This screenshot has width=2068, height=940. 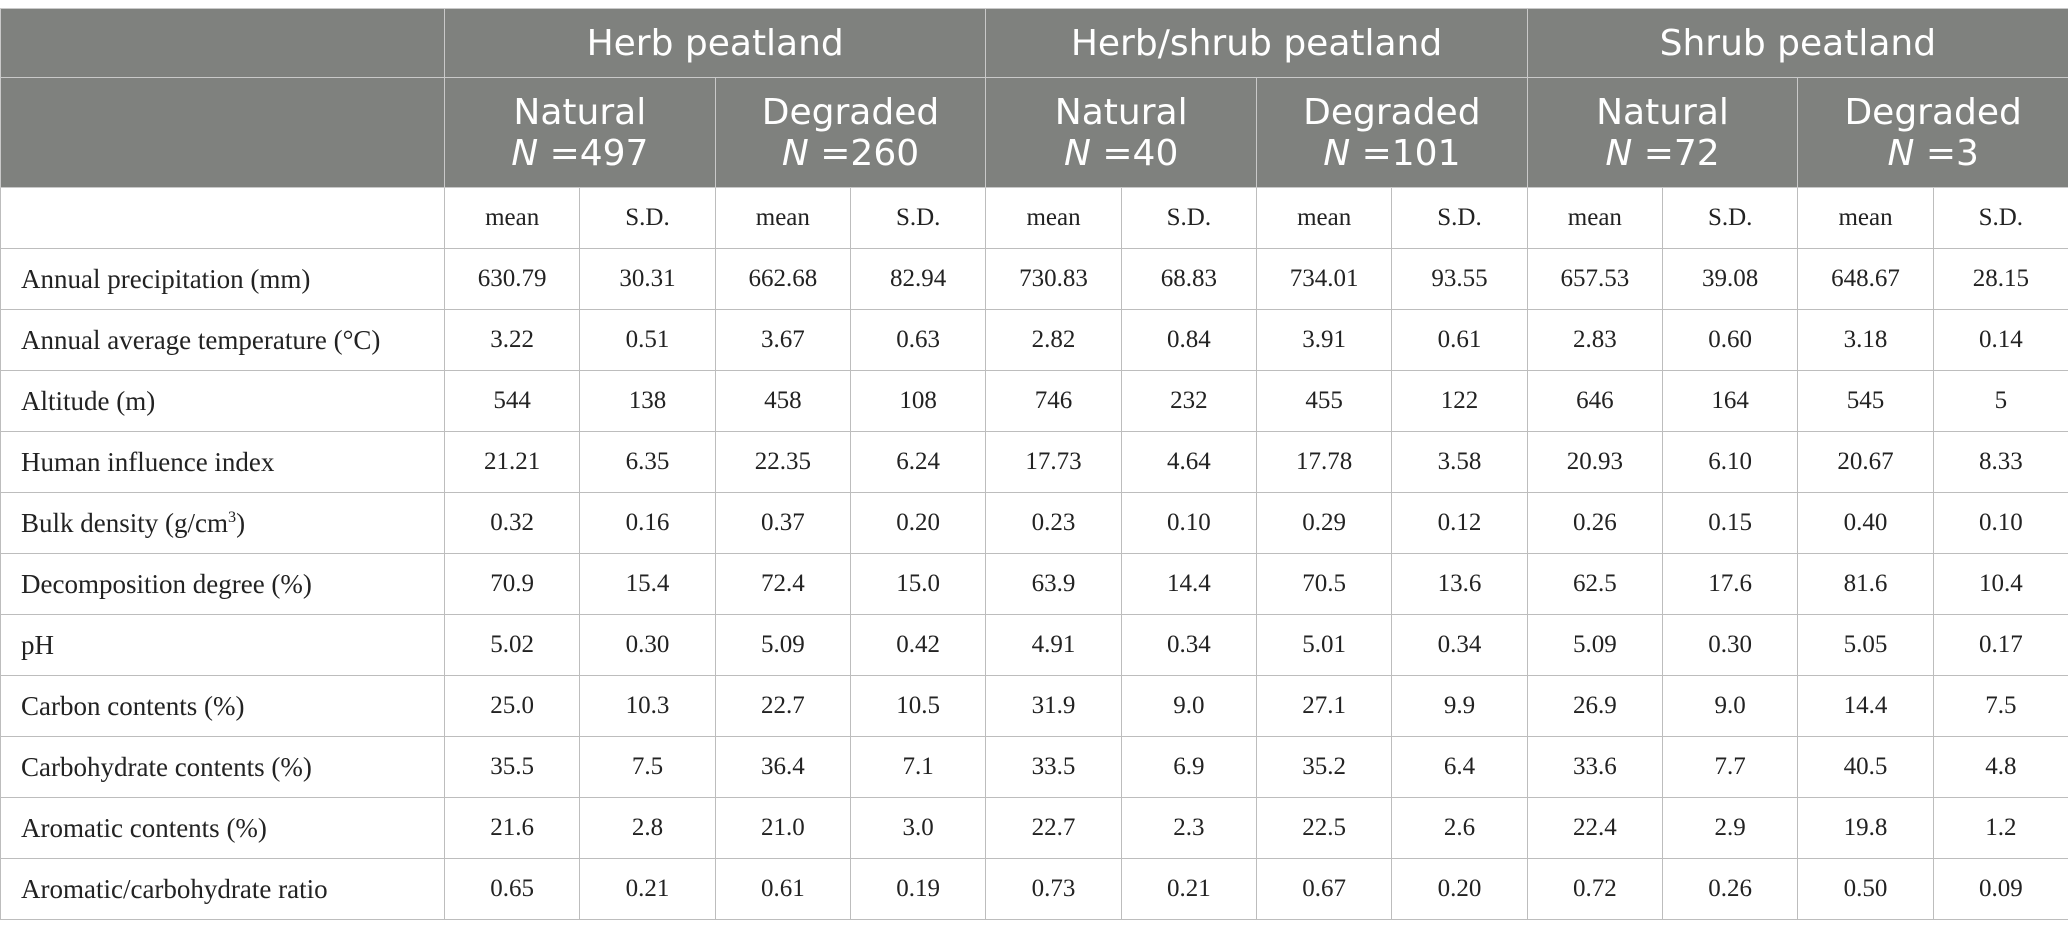 I want to click on row-label-suffix: ), so click(x=241, y=522).